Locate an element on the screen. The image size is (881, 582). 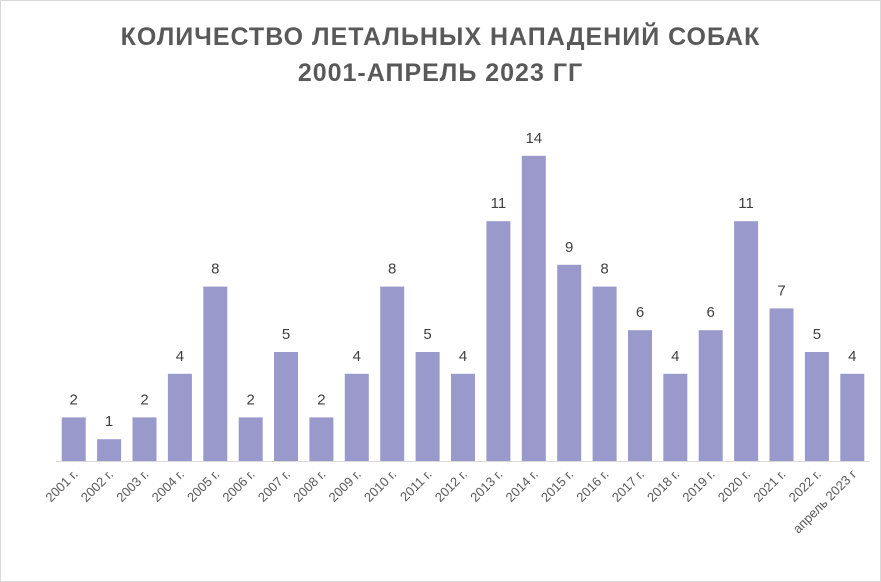
x-tick-label: 2004 г. is located at coordinates (168, 486).